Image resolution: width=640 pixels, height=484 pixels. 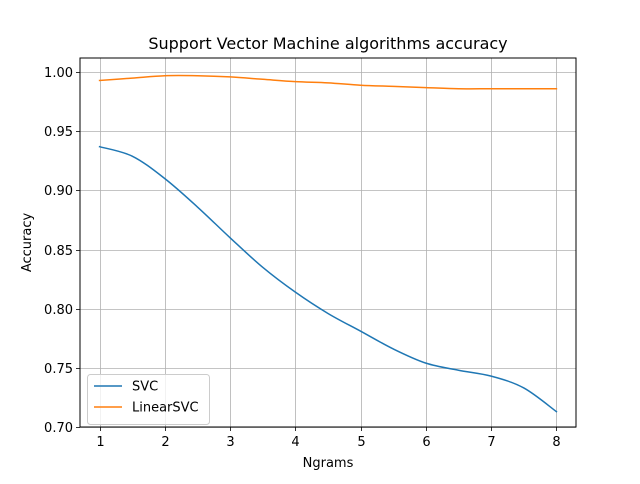 What do you see at coordinates (328, 463) in the screenshot?
I see `x-axis-label: Ngrams` at bounding box center [328, 463].